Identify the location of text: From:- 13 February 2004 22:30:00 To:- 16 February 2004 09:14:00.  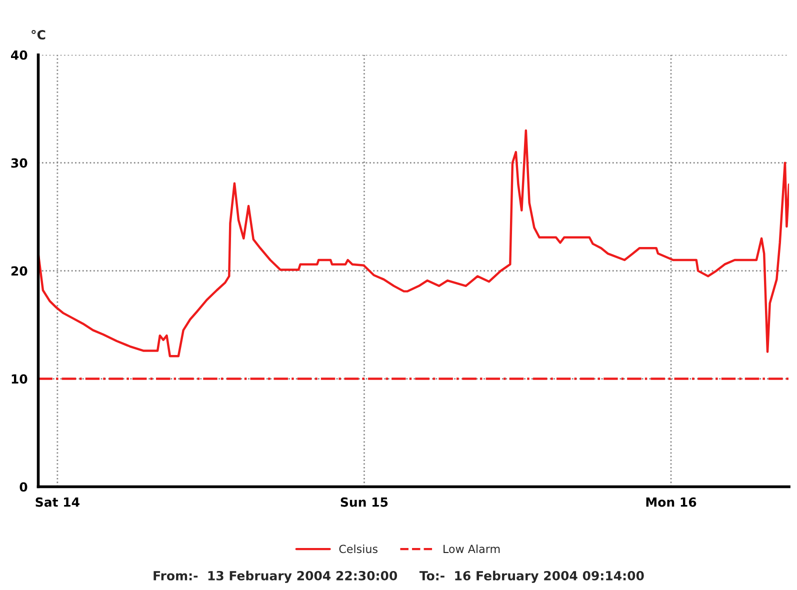
(399, 576).